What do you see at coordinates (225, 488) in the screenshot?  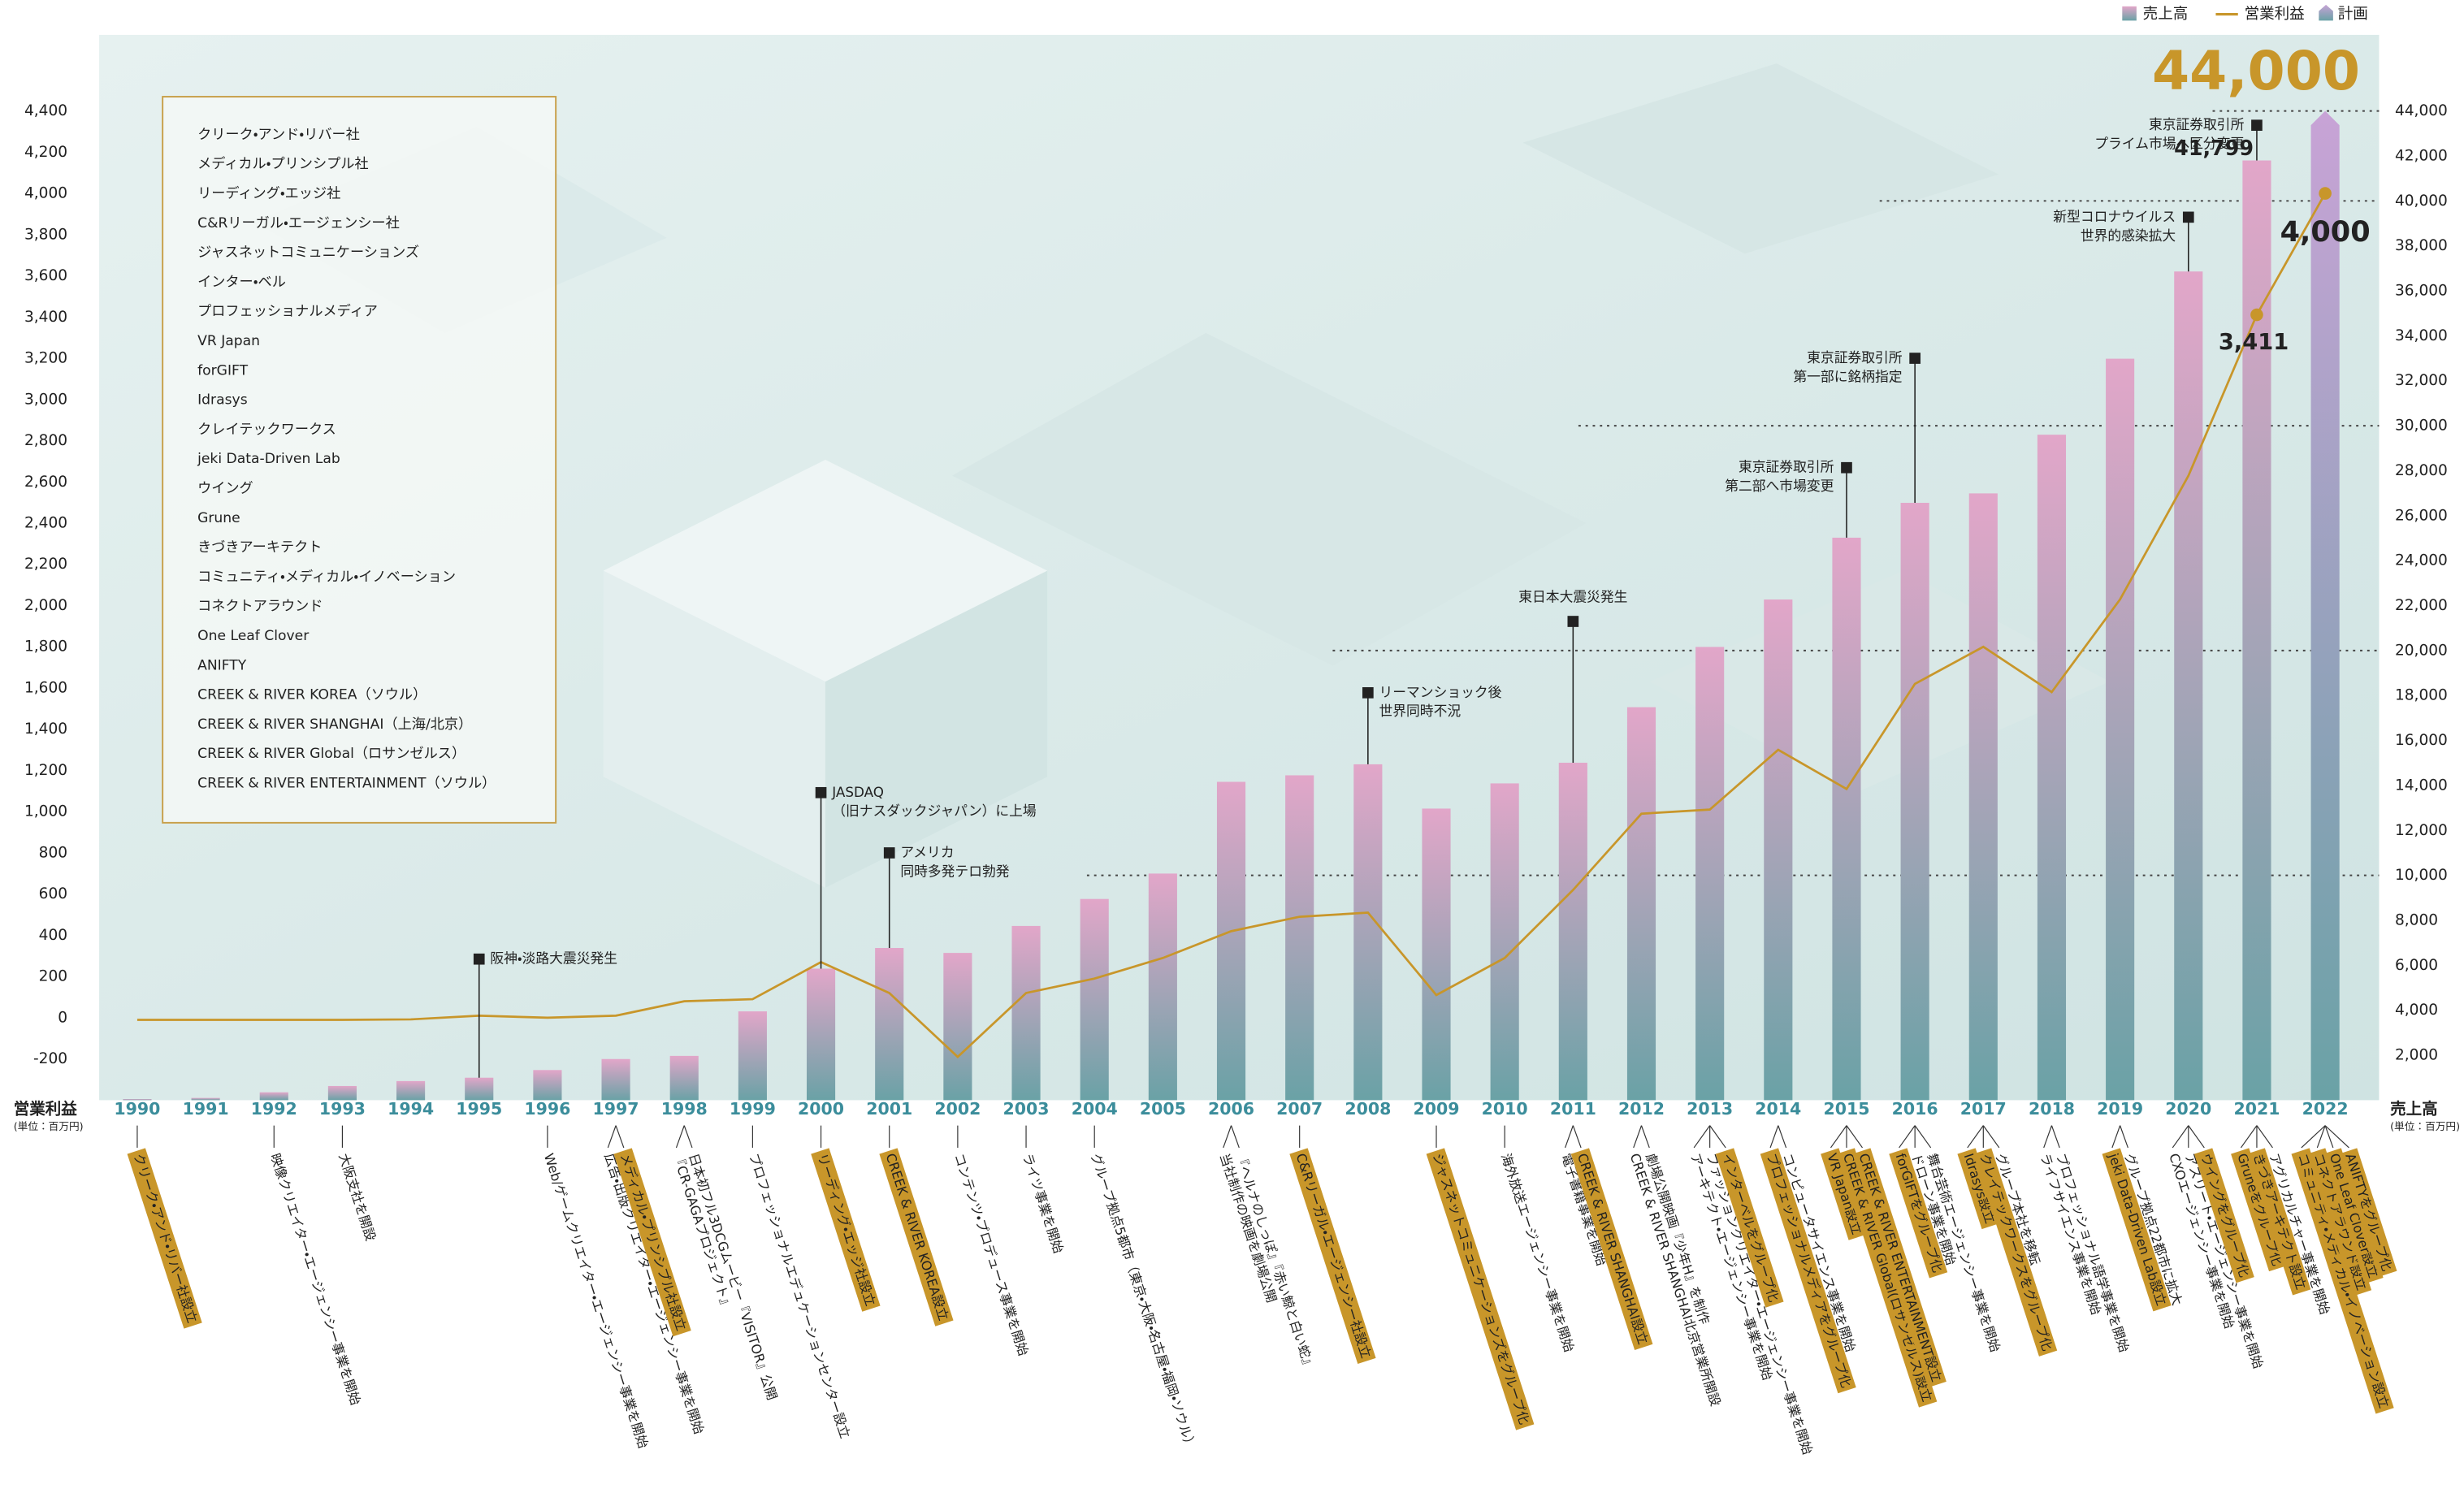 I see `company-name: ウイング` at bounding box center [225, 488].